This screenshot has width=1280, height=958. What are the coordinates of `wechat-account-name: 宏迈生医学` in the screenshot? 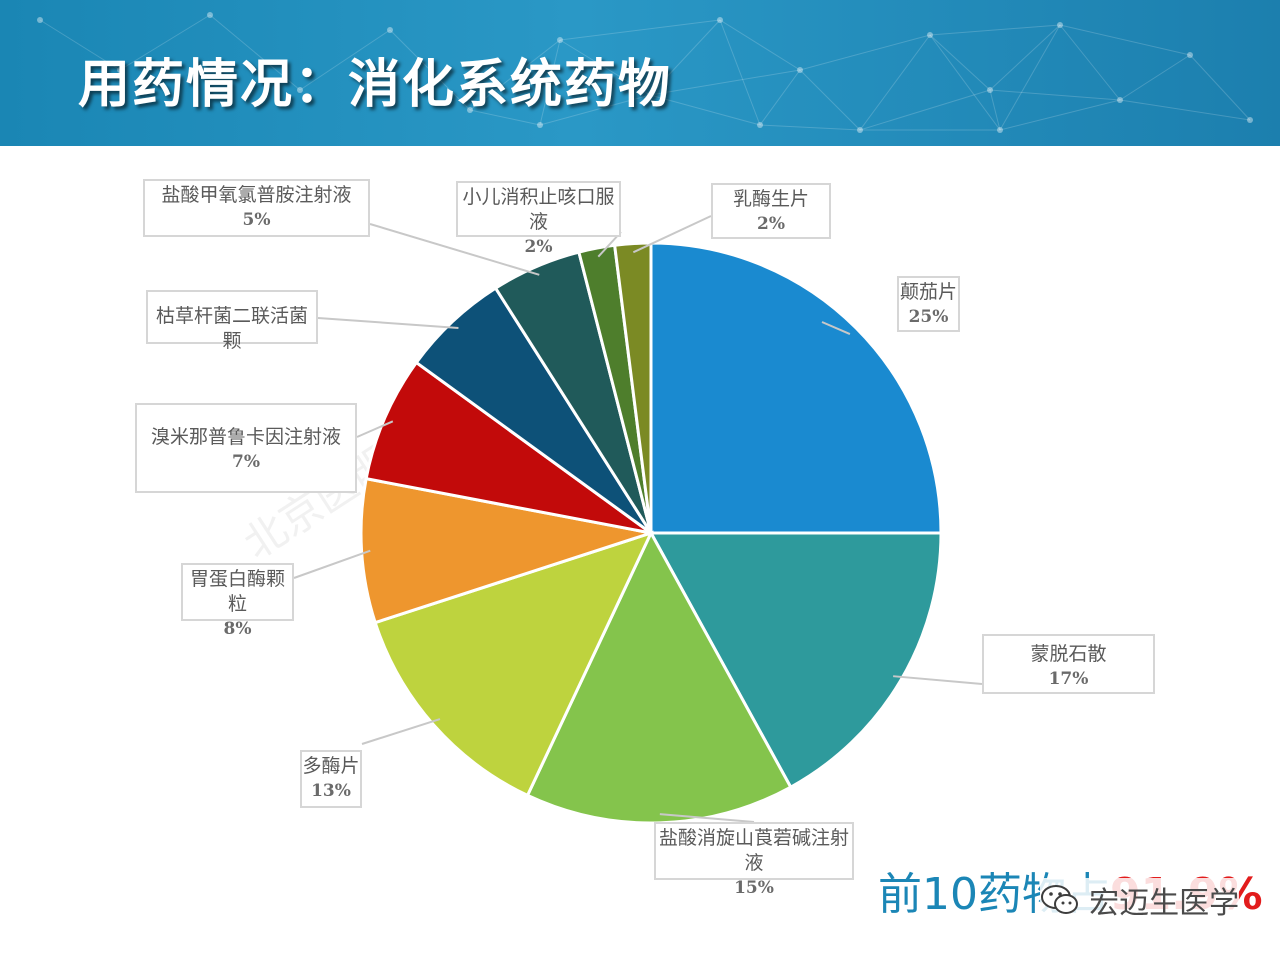 It's located at (1164, 903).